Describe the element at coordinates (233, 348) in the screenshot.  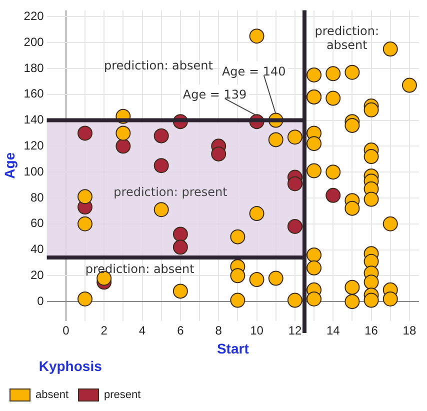
I see `x-axis-title: Start` at that location.